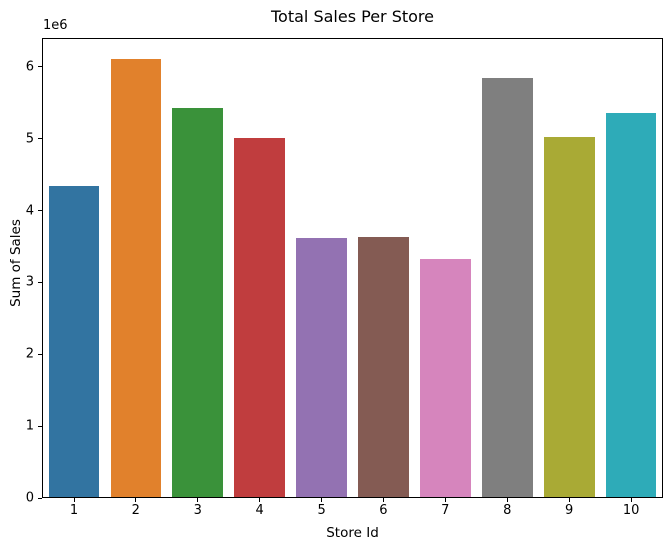 The height and width of the screenshot is (547, 668). Describe the element at coordinates (74, 510) in the screenshot. I see `x-tick-label-1: 1` at that location.